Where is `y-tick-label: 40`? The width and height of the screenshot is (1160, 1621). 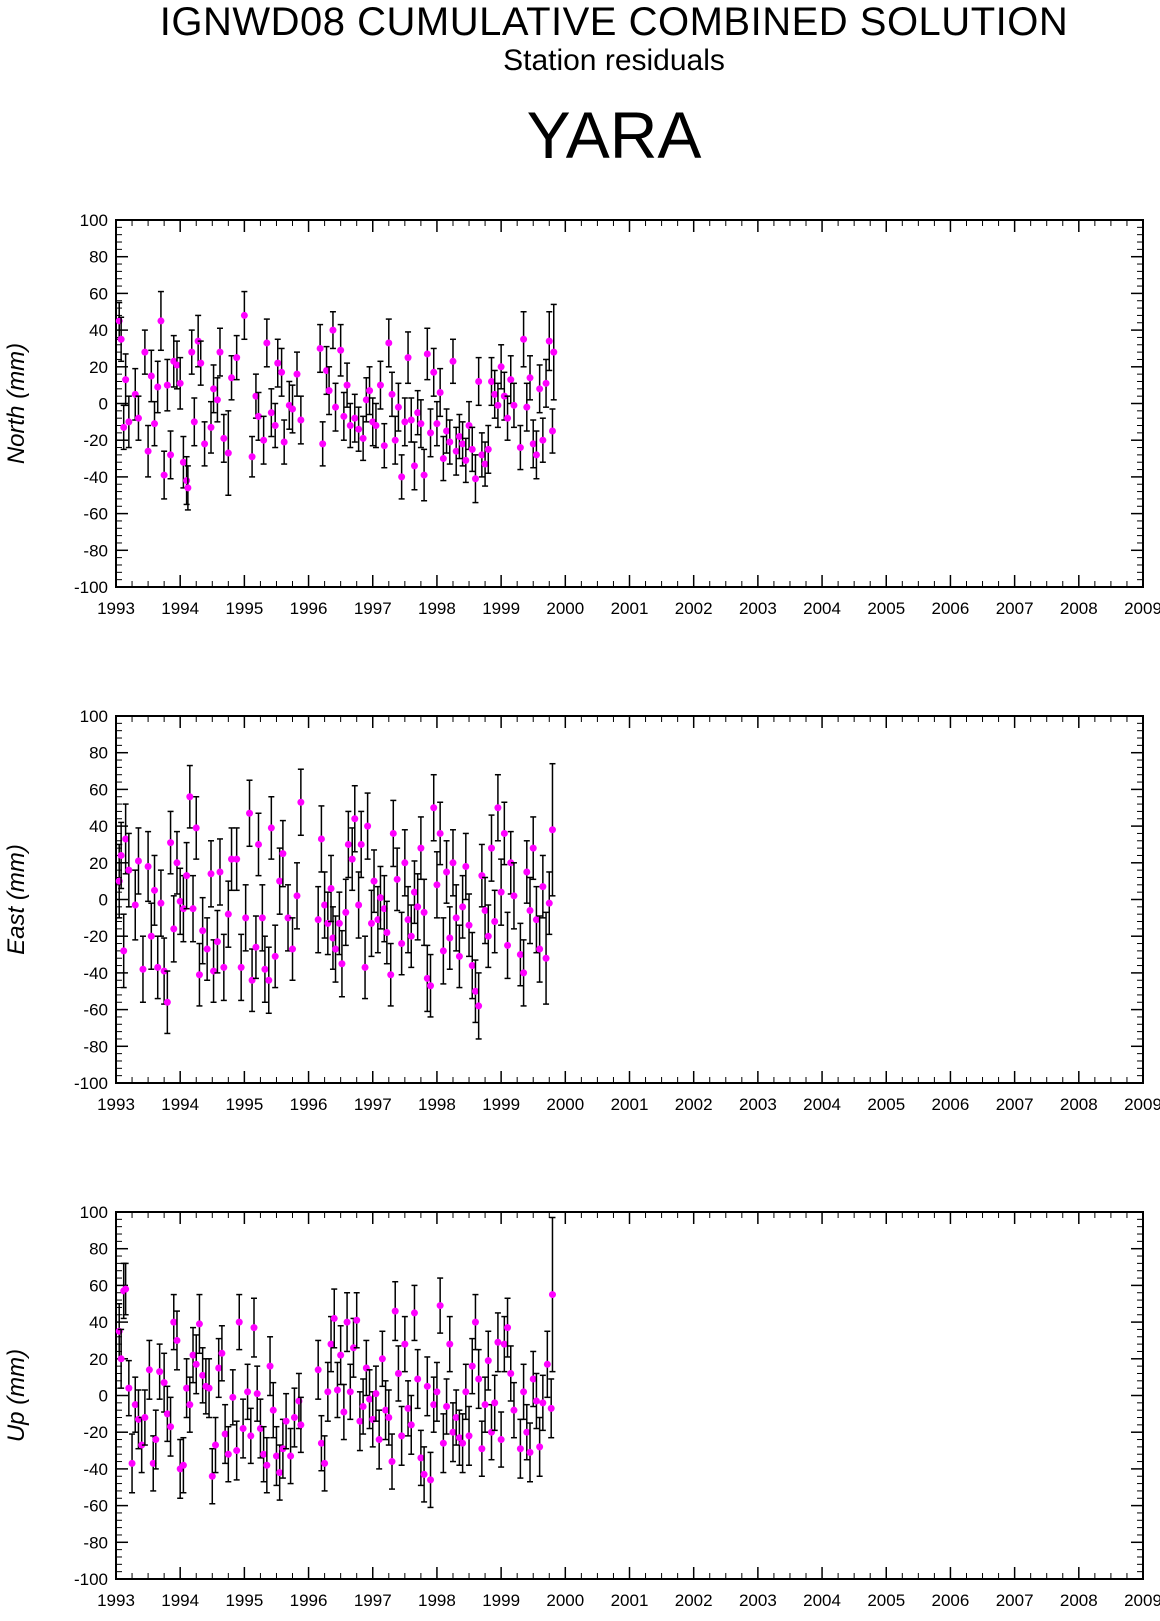 y-tick-label: 40 is located at coordinates (98, 1322).